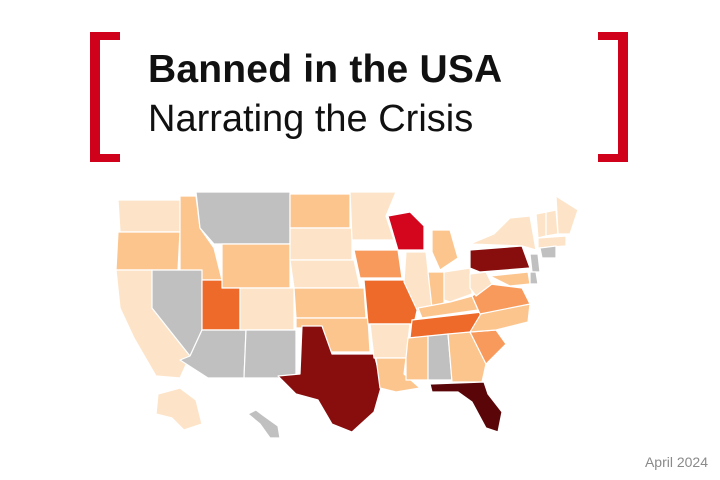 The image size is (720, 480). What do you see at coordinates (417, 358) in the screenshot?
I see `state-ms` at bounding box center [417, 358].